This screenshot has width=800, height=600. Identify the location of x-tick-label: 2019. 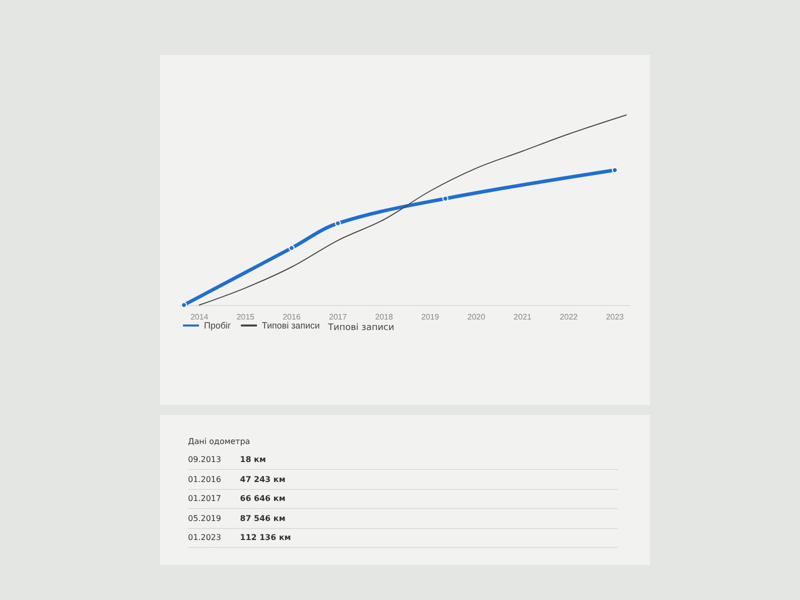
(430, 317).